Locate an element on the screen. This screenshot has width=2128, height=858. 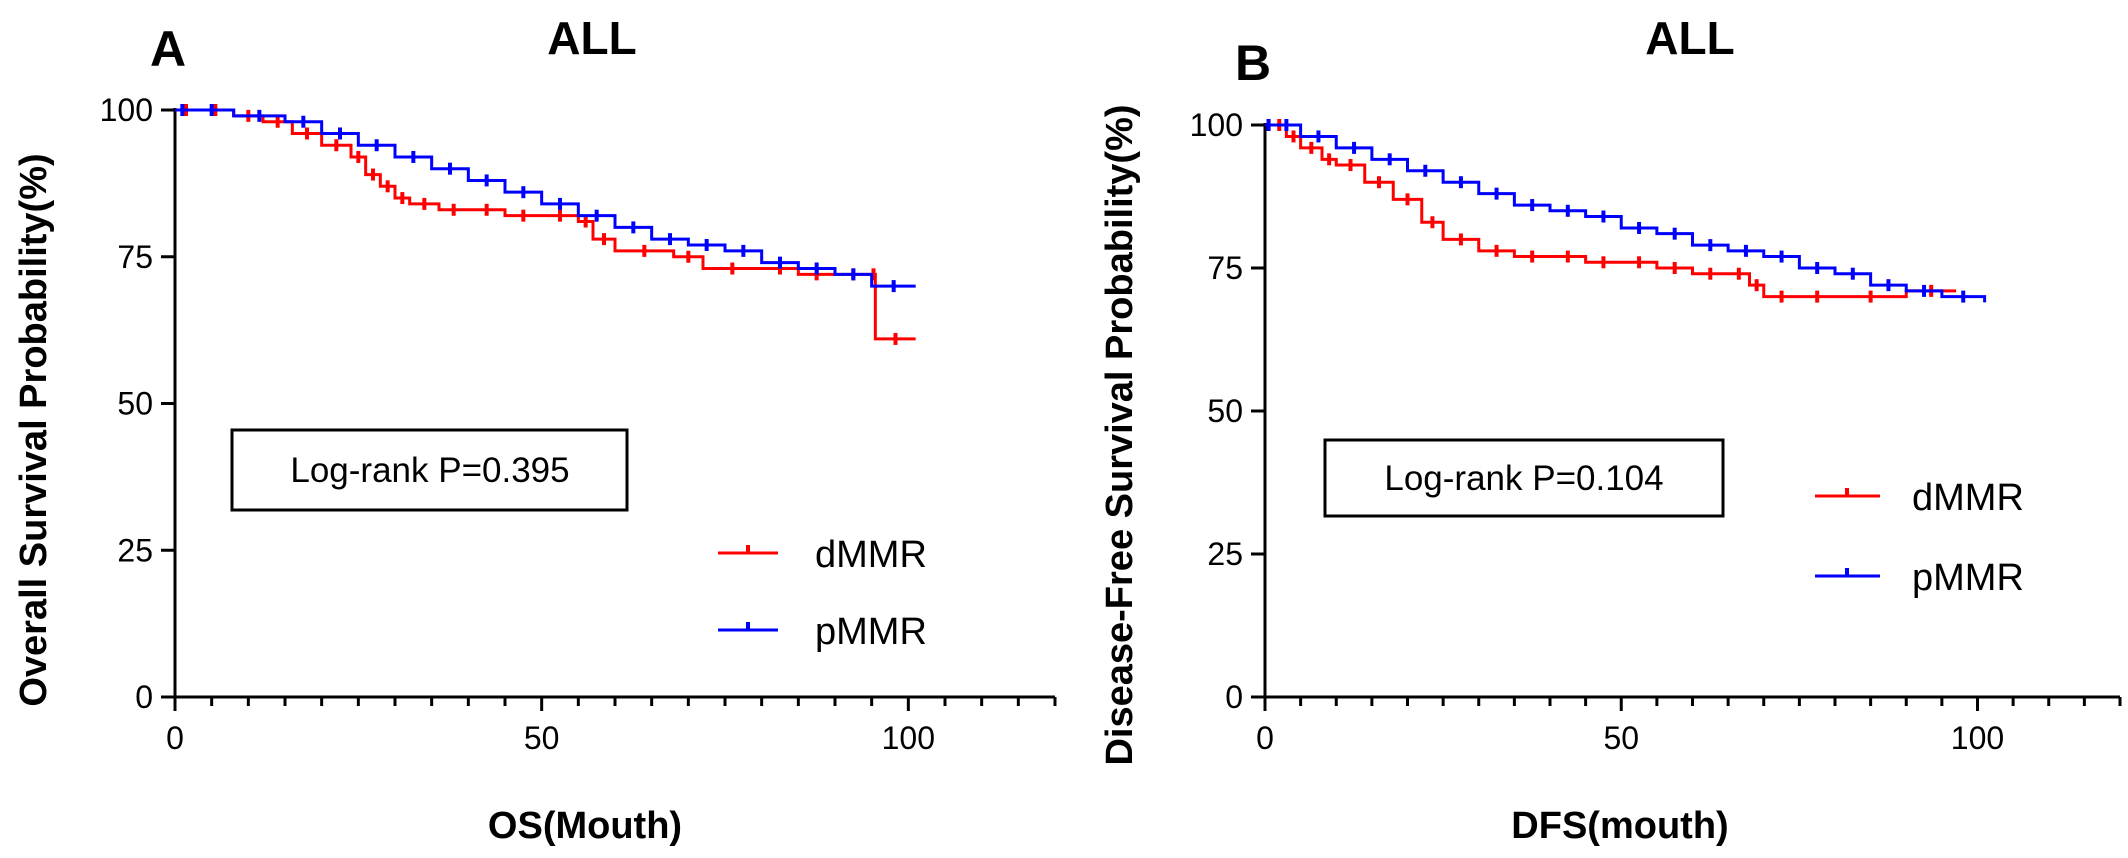
panel-a-legend-label-pmmr: pMMR is located at coordinates (871, 632).